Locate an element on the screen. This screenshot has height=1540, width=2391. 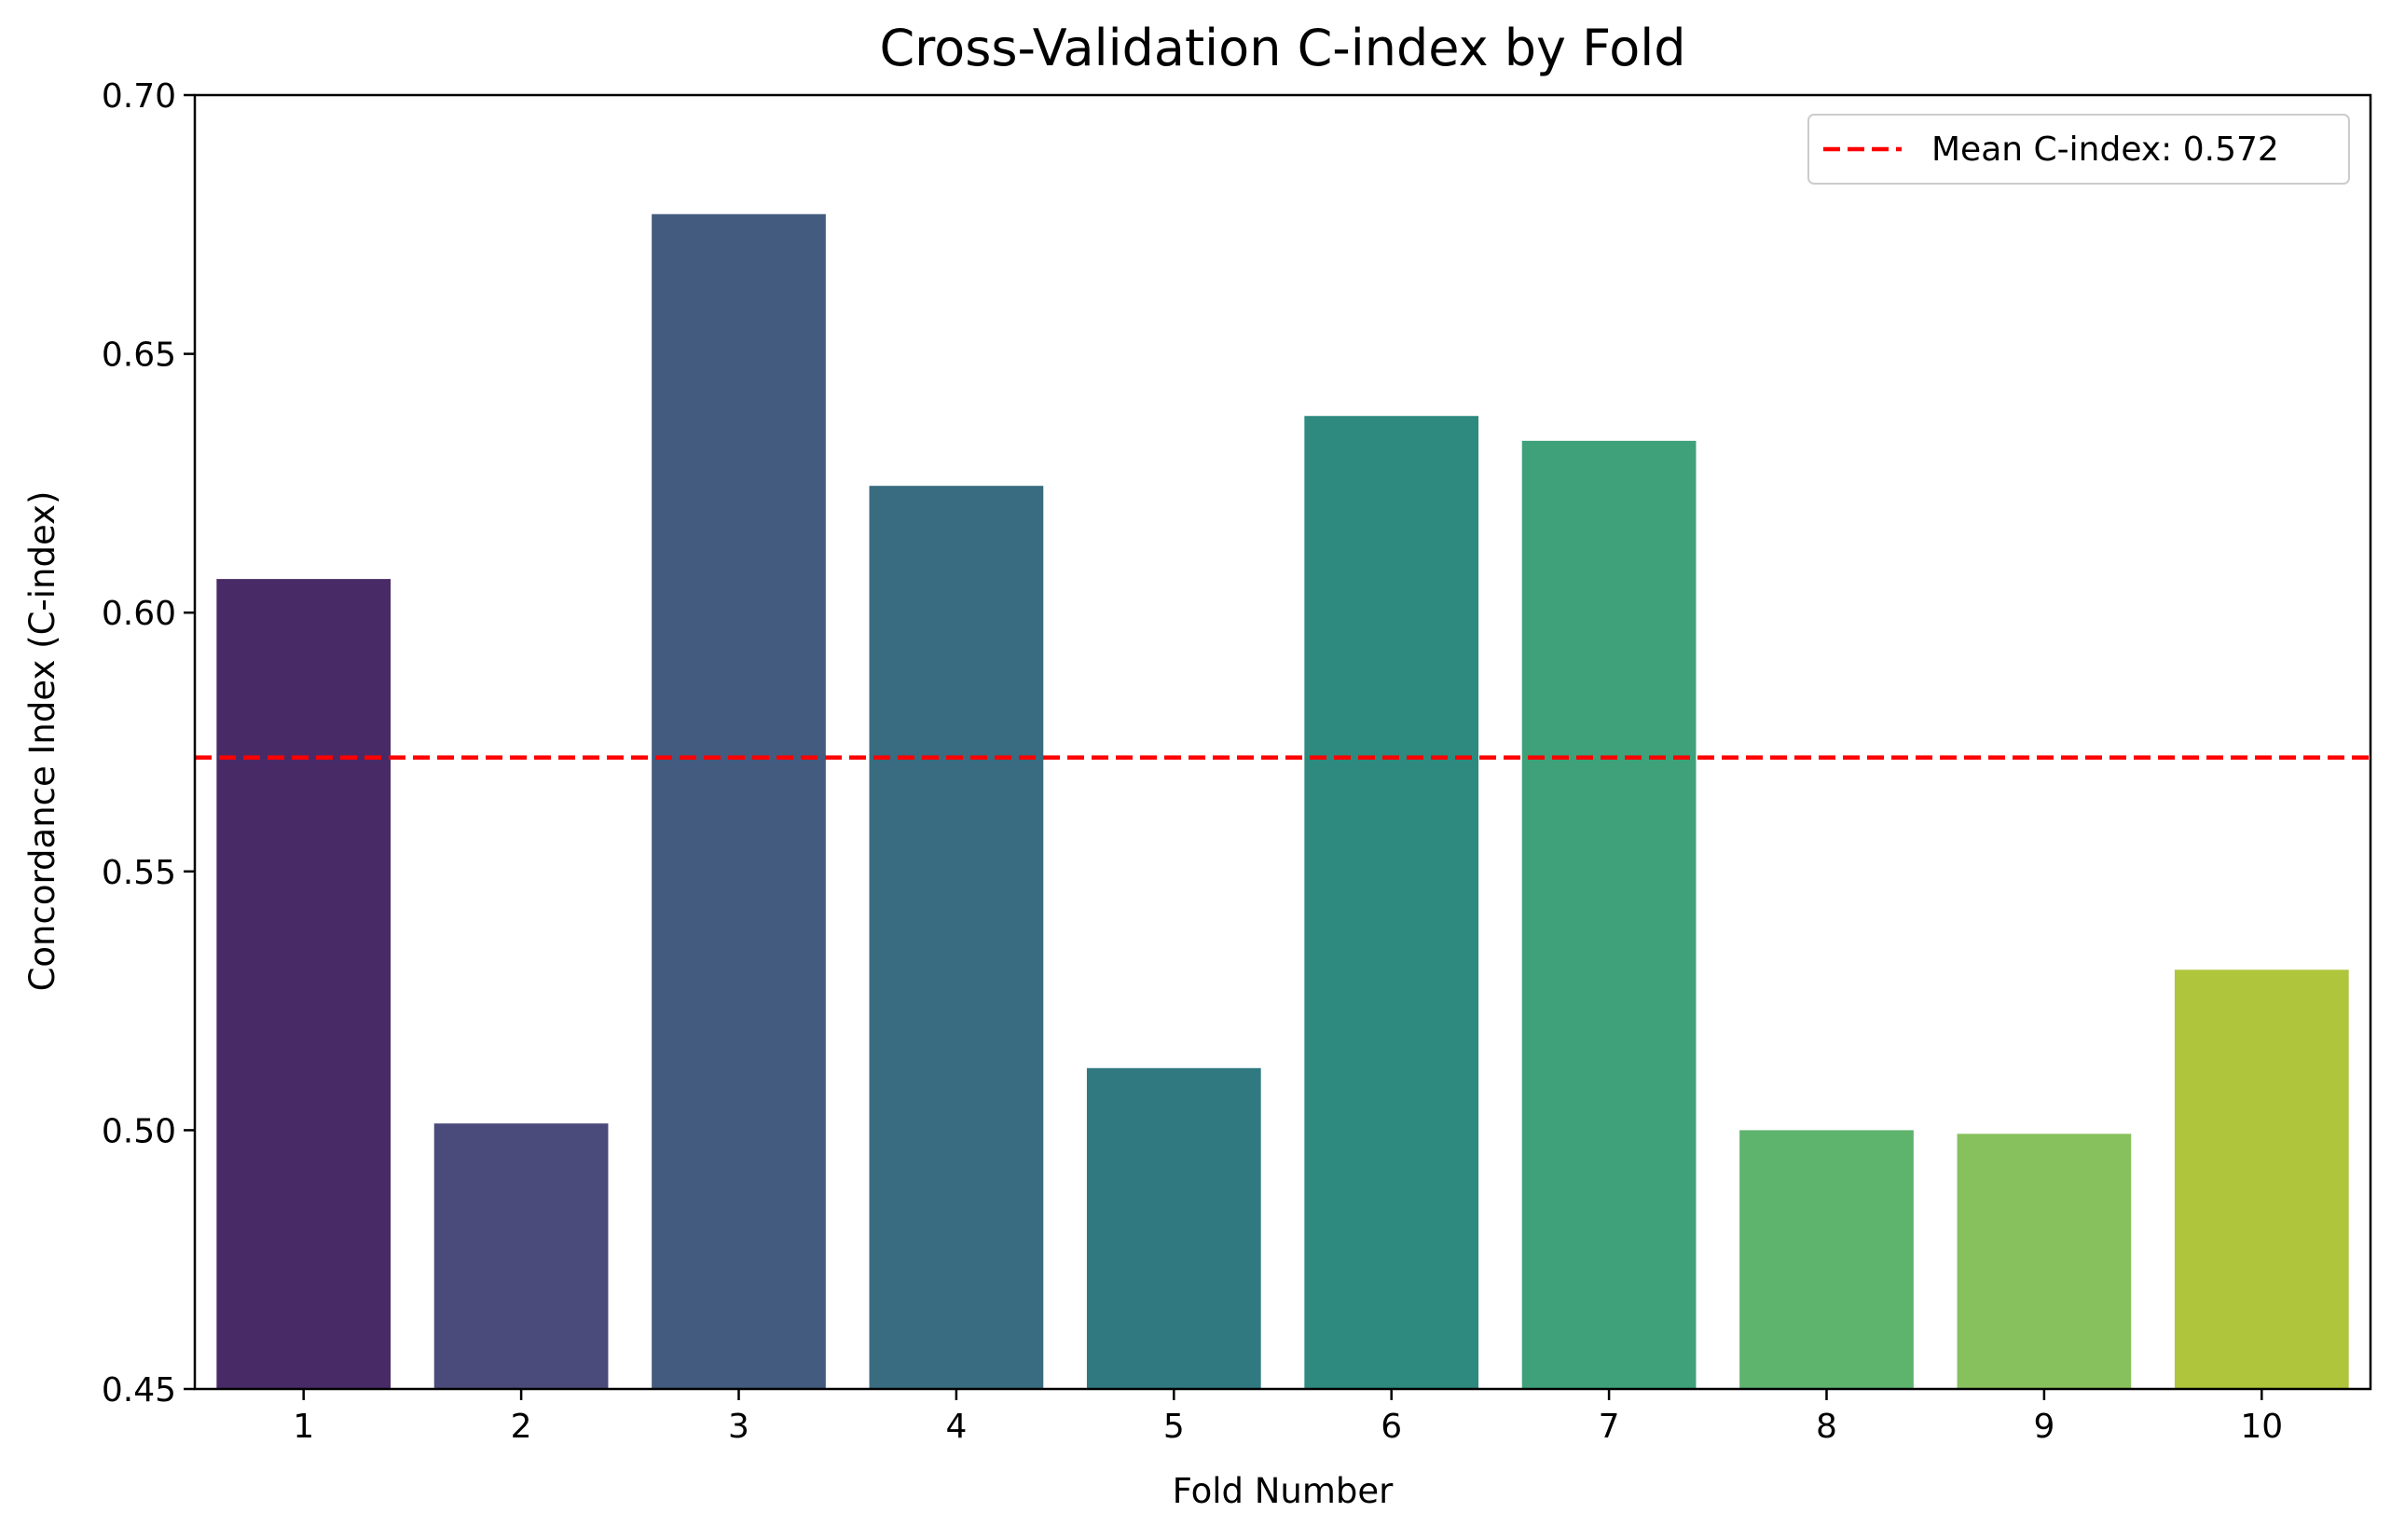
y-ticks-group: 0.45 0.50 0.55 0.60 0.65 0.70 is located at coordinates (149, 743).